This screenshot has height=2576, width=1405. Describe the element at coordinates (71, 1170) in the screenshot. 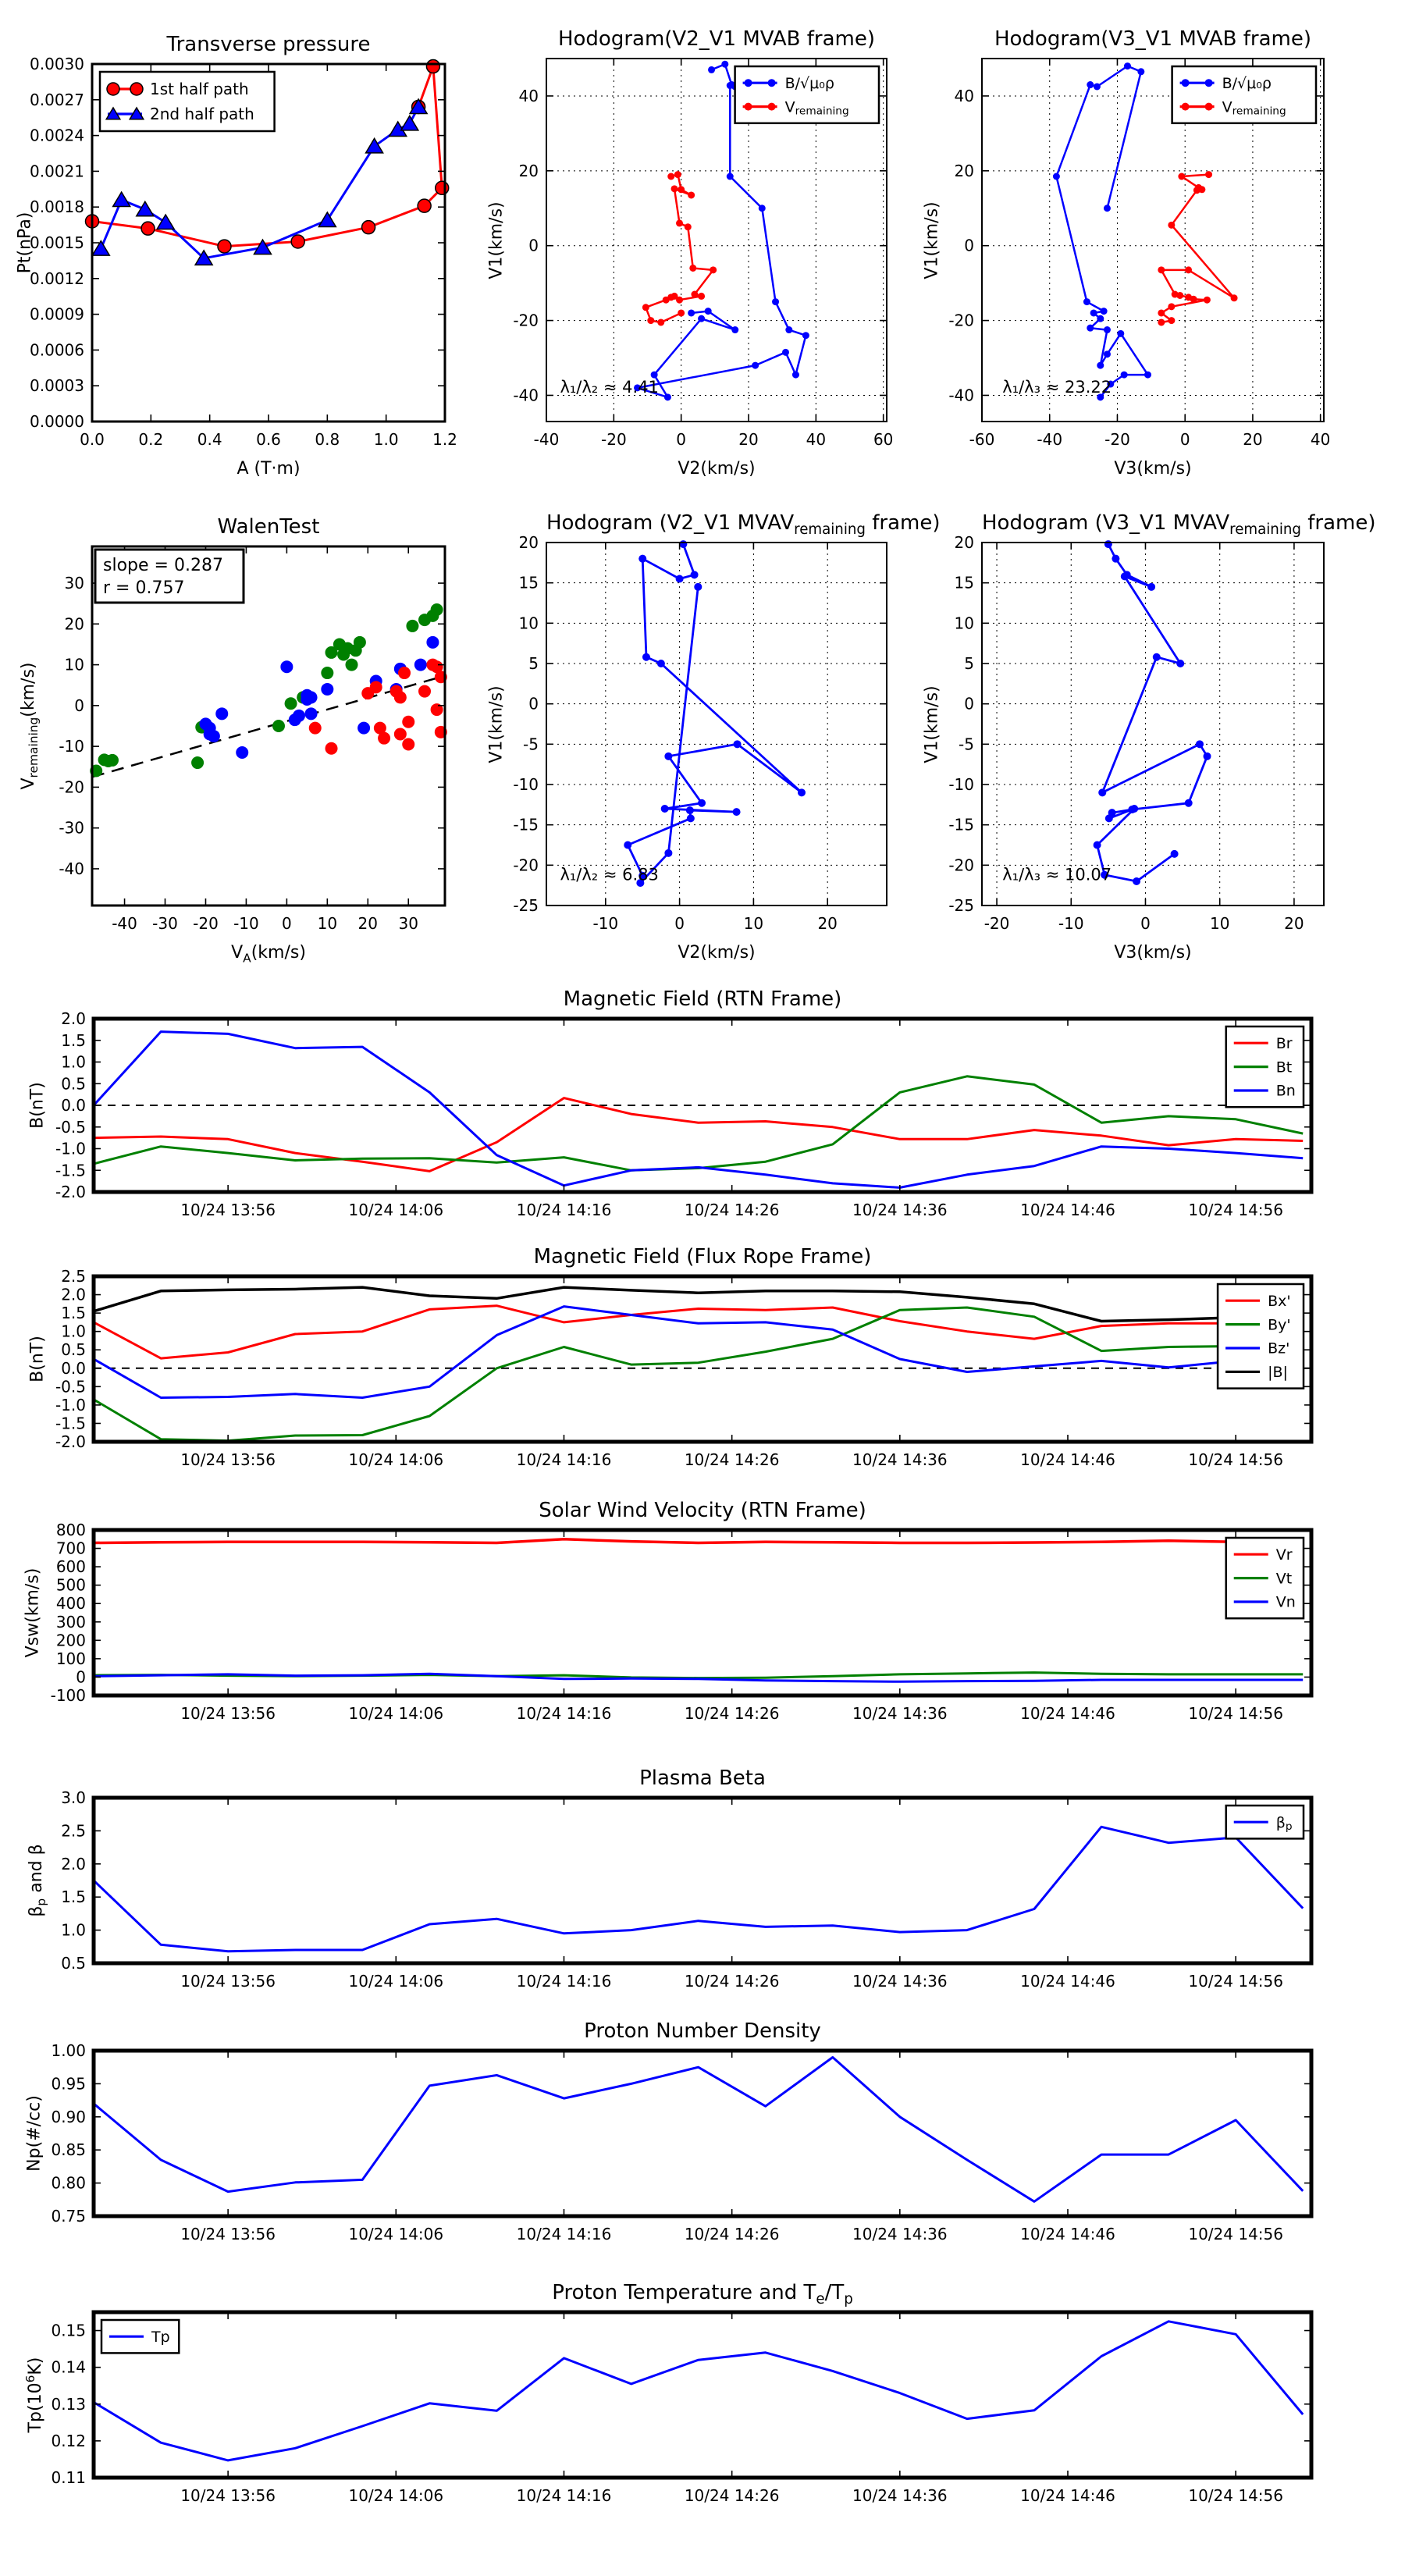

I see `y-tick-label: -1.5` at that location.